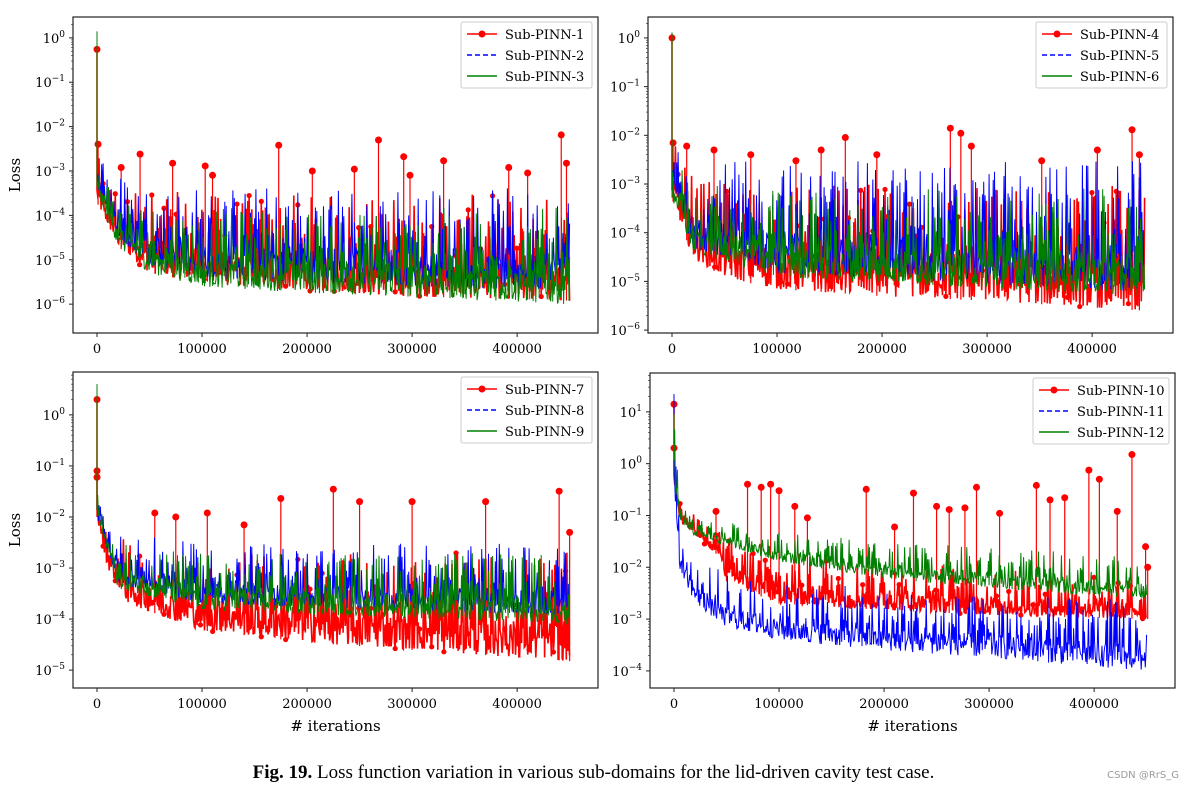 The height and width of the screenshot is (793, 1187). I want to click on x-tick-label: 200000, so click(882, 349).